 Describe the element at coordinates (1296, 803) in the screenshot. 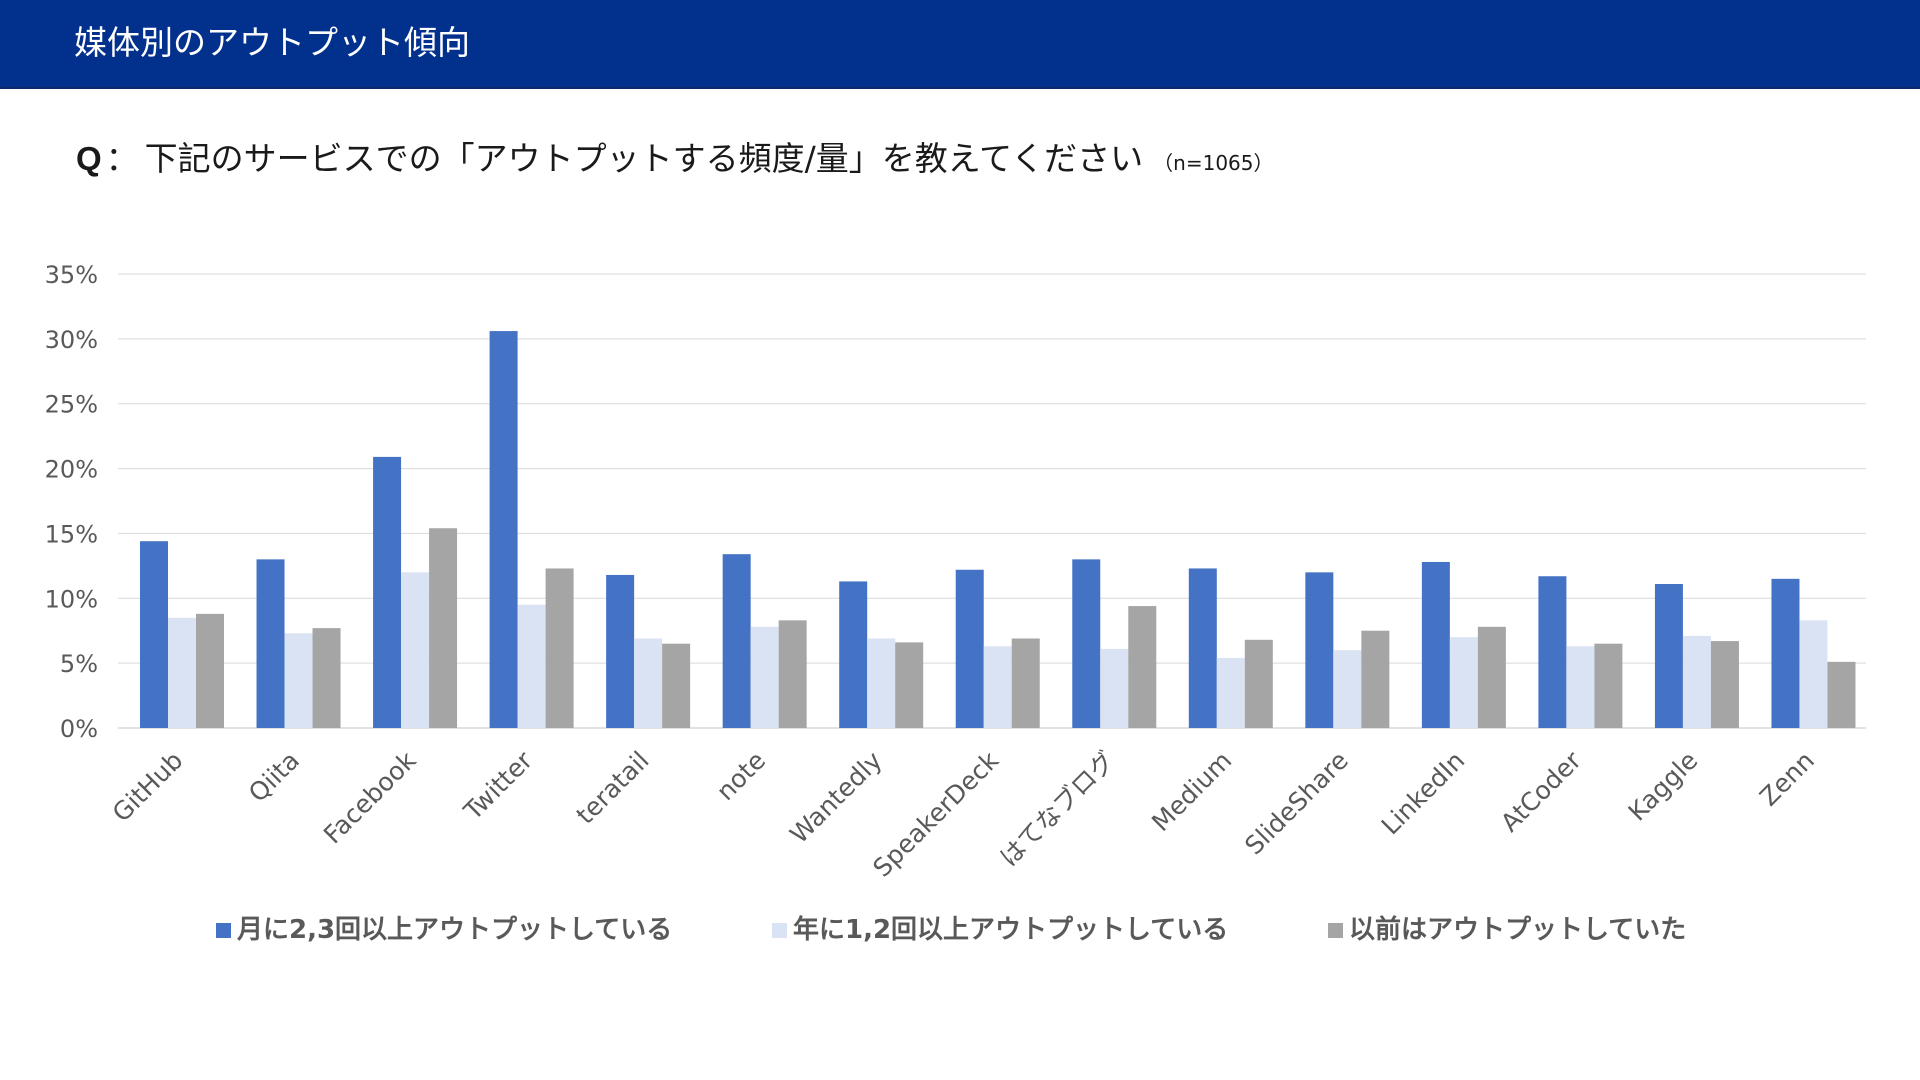

I see `x-tick-label: SlideShare` at that location.